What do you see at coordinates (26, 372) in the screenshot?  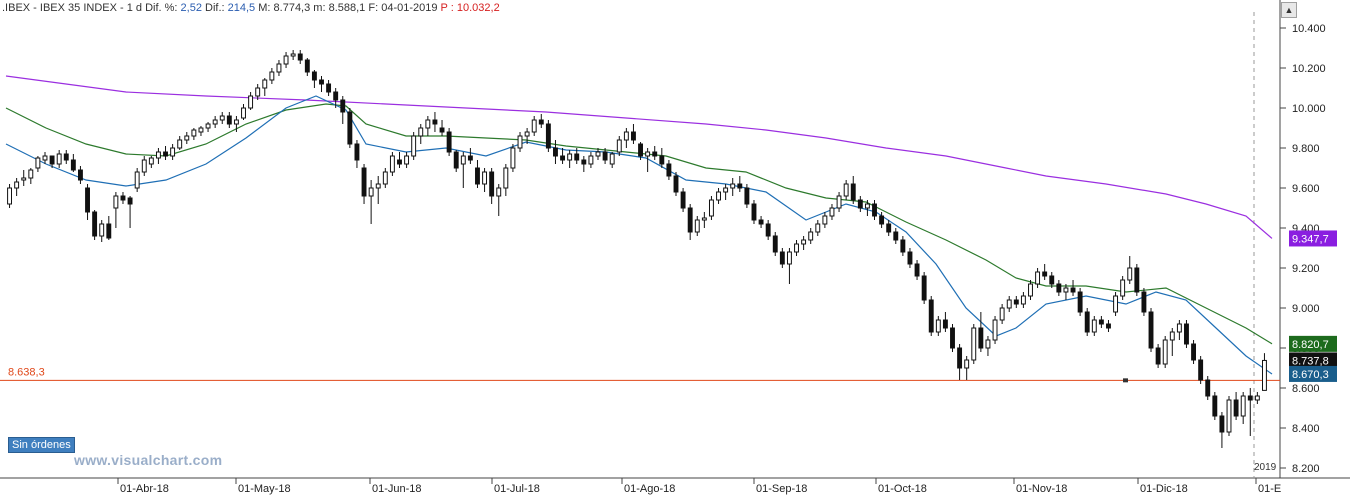 I see `reference-line-label: 8.638,3` at bounding box center [26, 372].